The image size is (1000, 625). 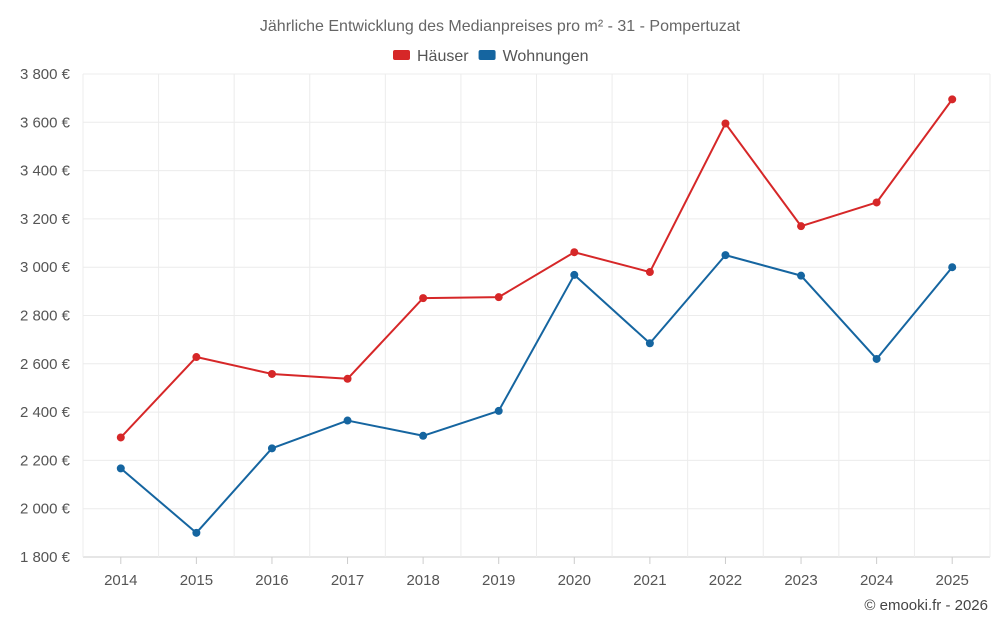 What do you see at coordinates (926, 605) in the screenshot?
I see `credit-text: © emooki.fr - 2026` at bounding box center [926, 605].